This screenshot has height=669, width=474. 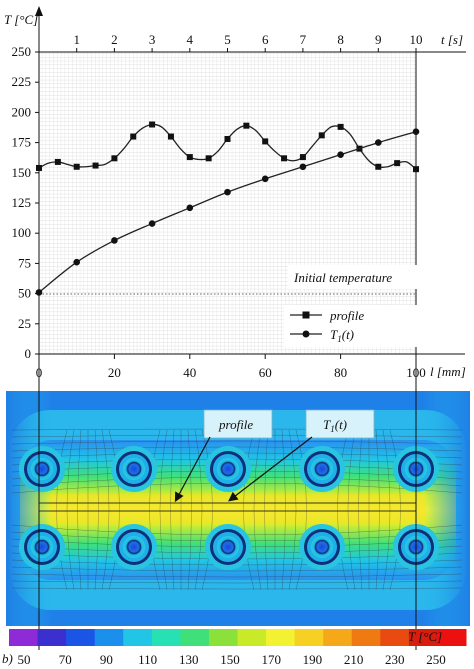 I want to click on y-tick-label: 175, so click(x=22, y=142).